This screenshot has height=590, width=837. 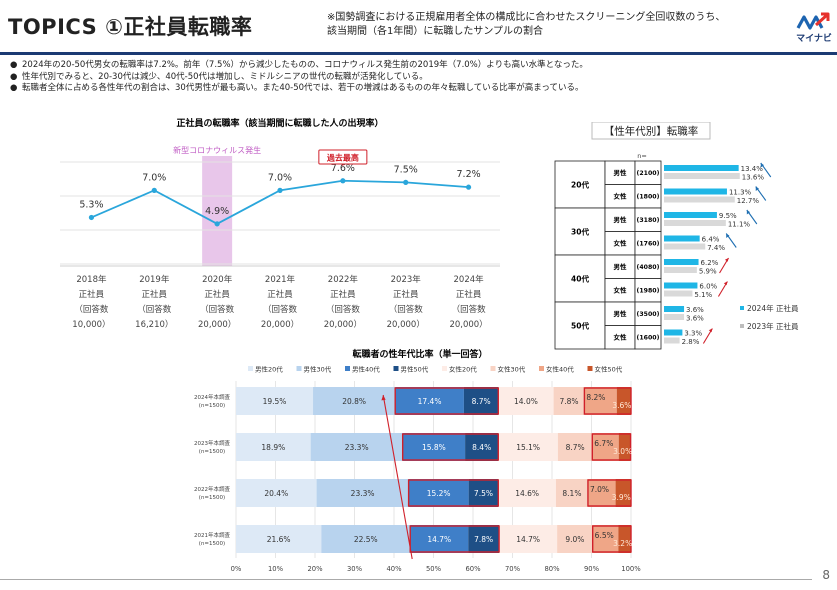 What do you see at coordinates (343, 279) in the screenshot?
I see `line-chart-category-label: 2022年` at bounding box center [343, 279].